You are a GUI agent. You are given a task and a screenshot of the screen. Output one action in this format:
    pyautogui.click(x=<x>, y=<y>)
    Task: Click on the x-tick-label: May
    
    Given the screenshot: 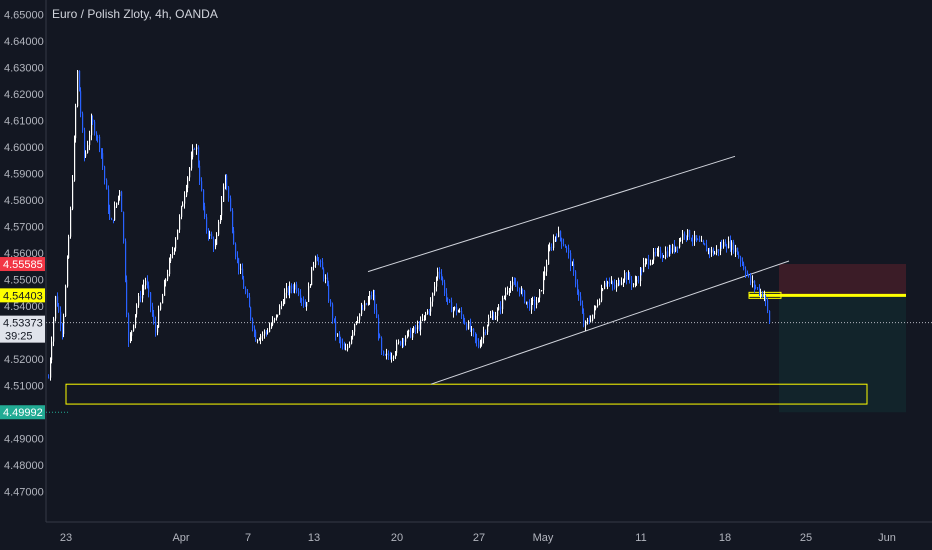 What is the action you would take?
    pyautogui.click(x=543, y=538)
    